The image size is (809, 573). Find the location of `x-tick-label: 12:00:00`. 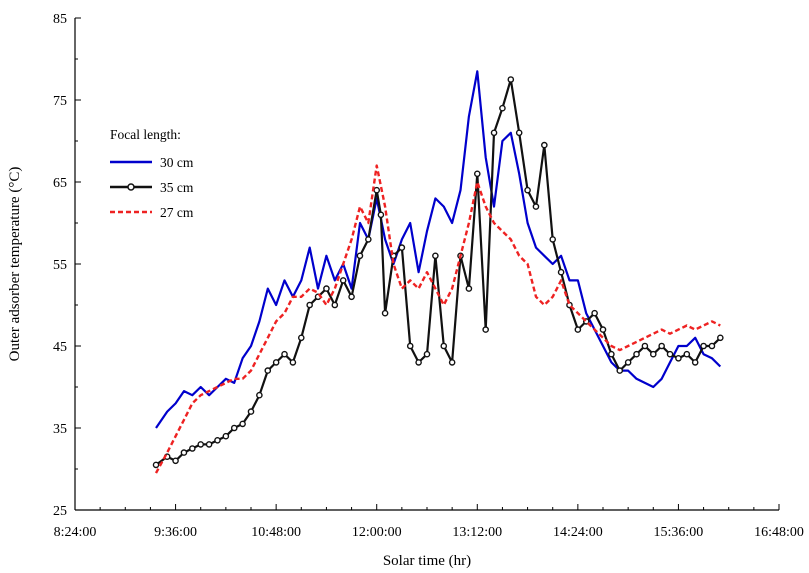

x-tick-label: 12:00:00 is located at coordinates (377, 532).